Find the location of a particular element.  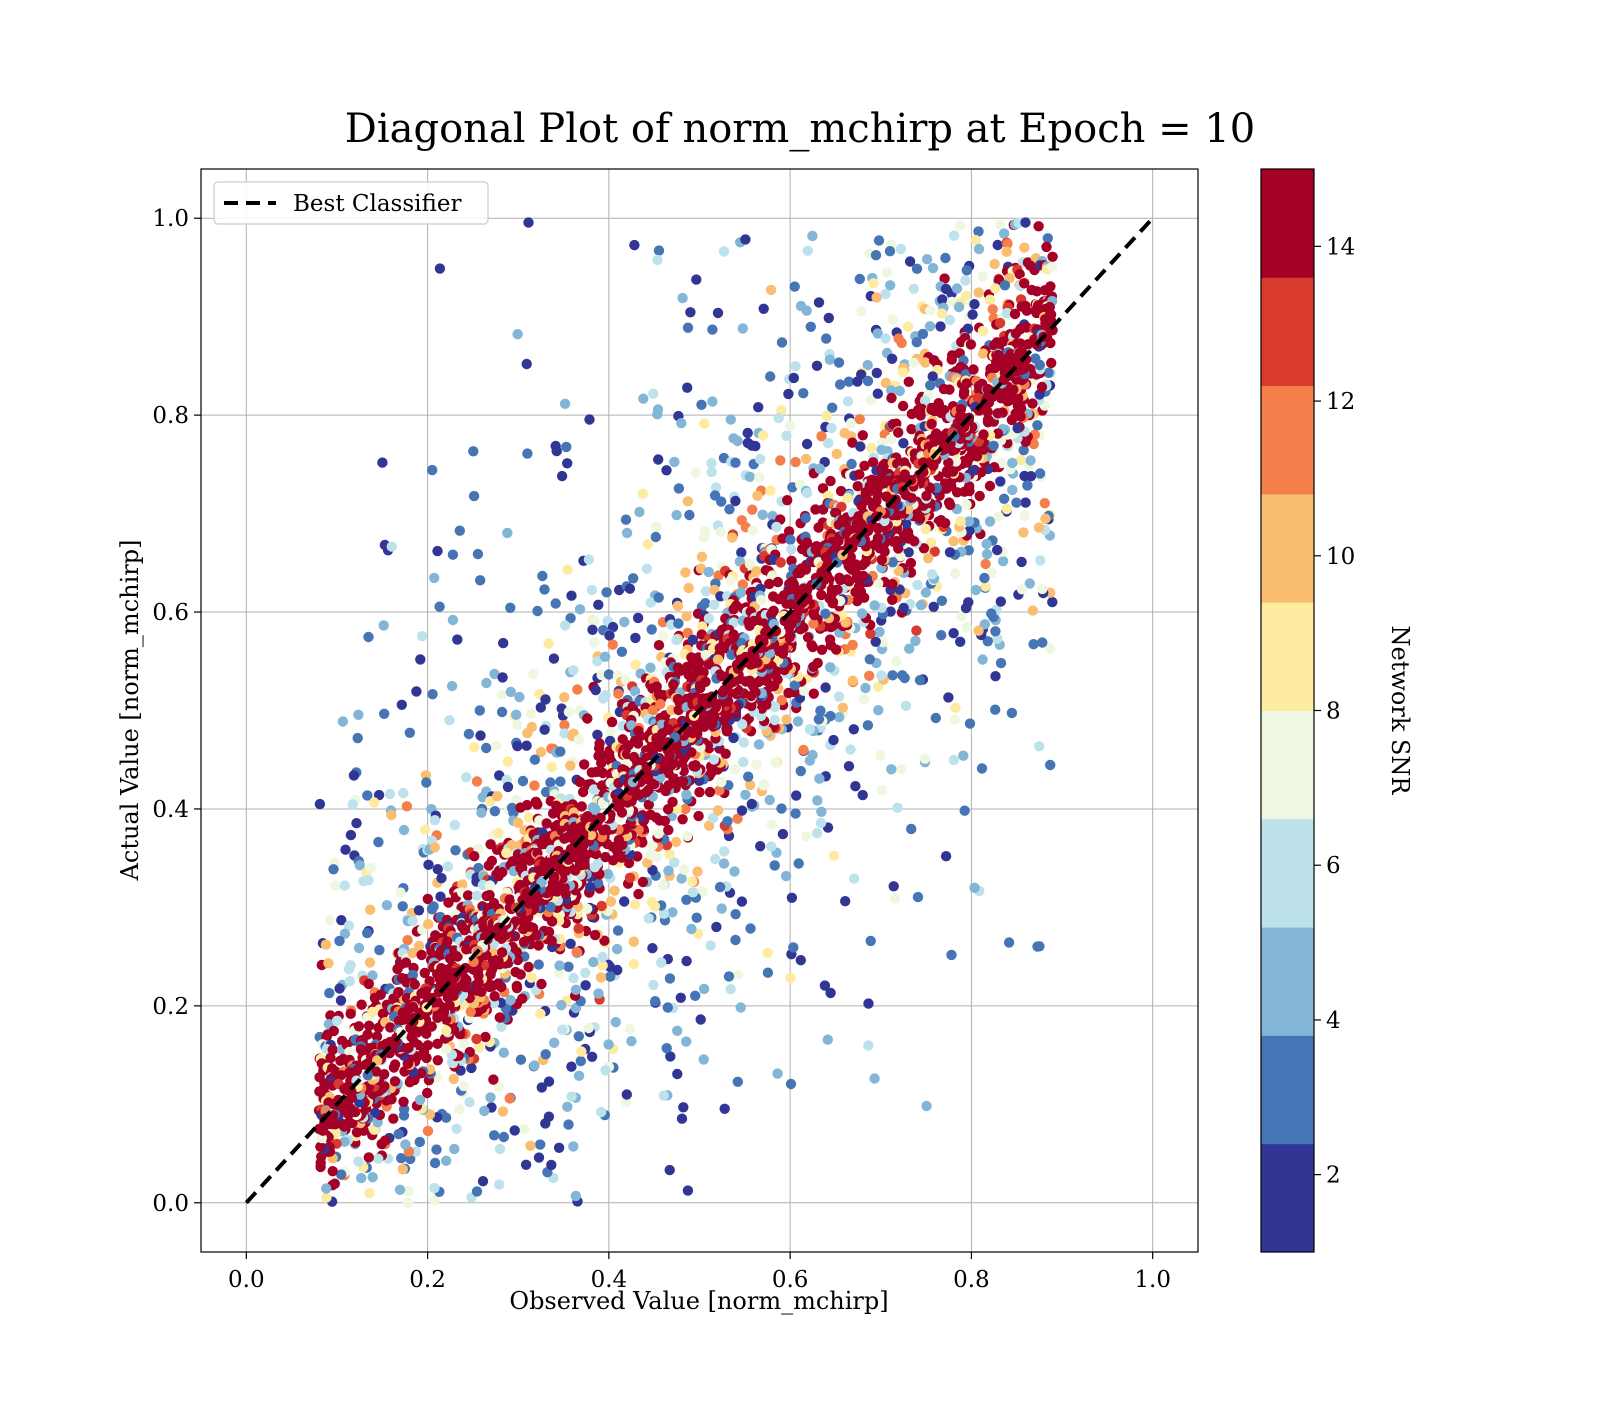

y-tick-label: 0.4 is located at coordinates (170, 810).